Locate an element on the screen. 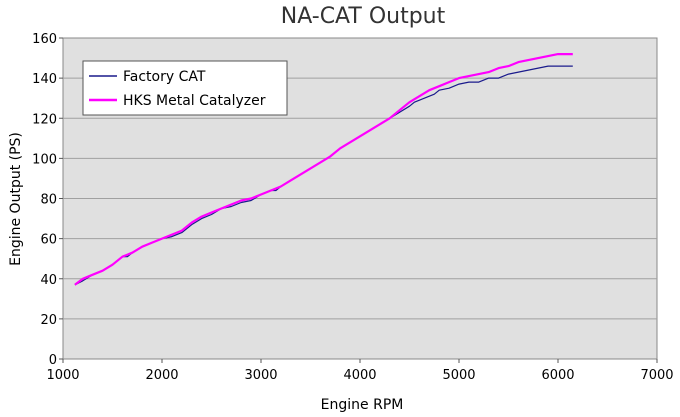 The height and width of the screenshot is (417, 680). legend: Factory CAT HKS Metal Catalyzer is located at coordinates (185, 88).